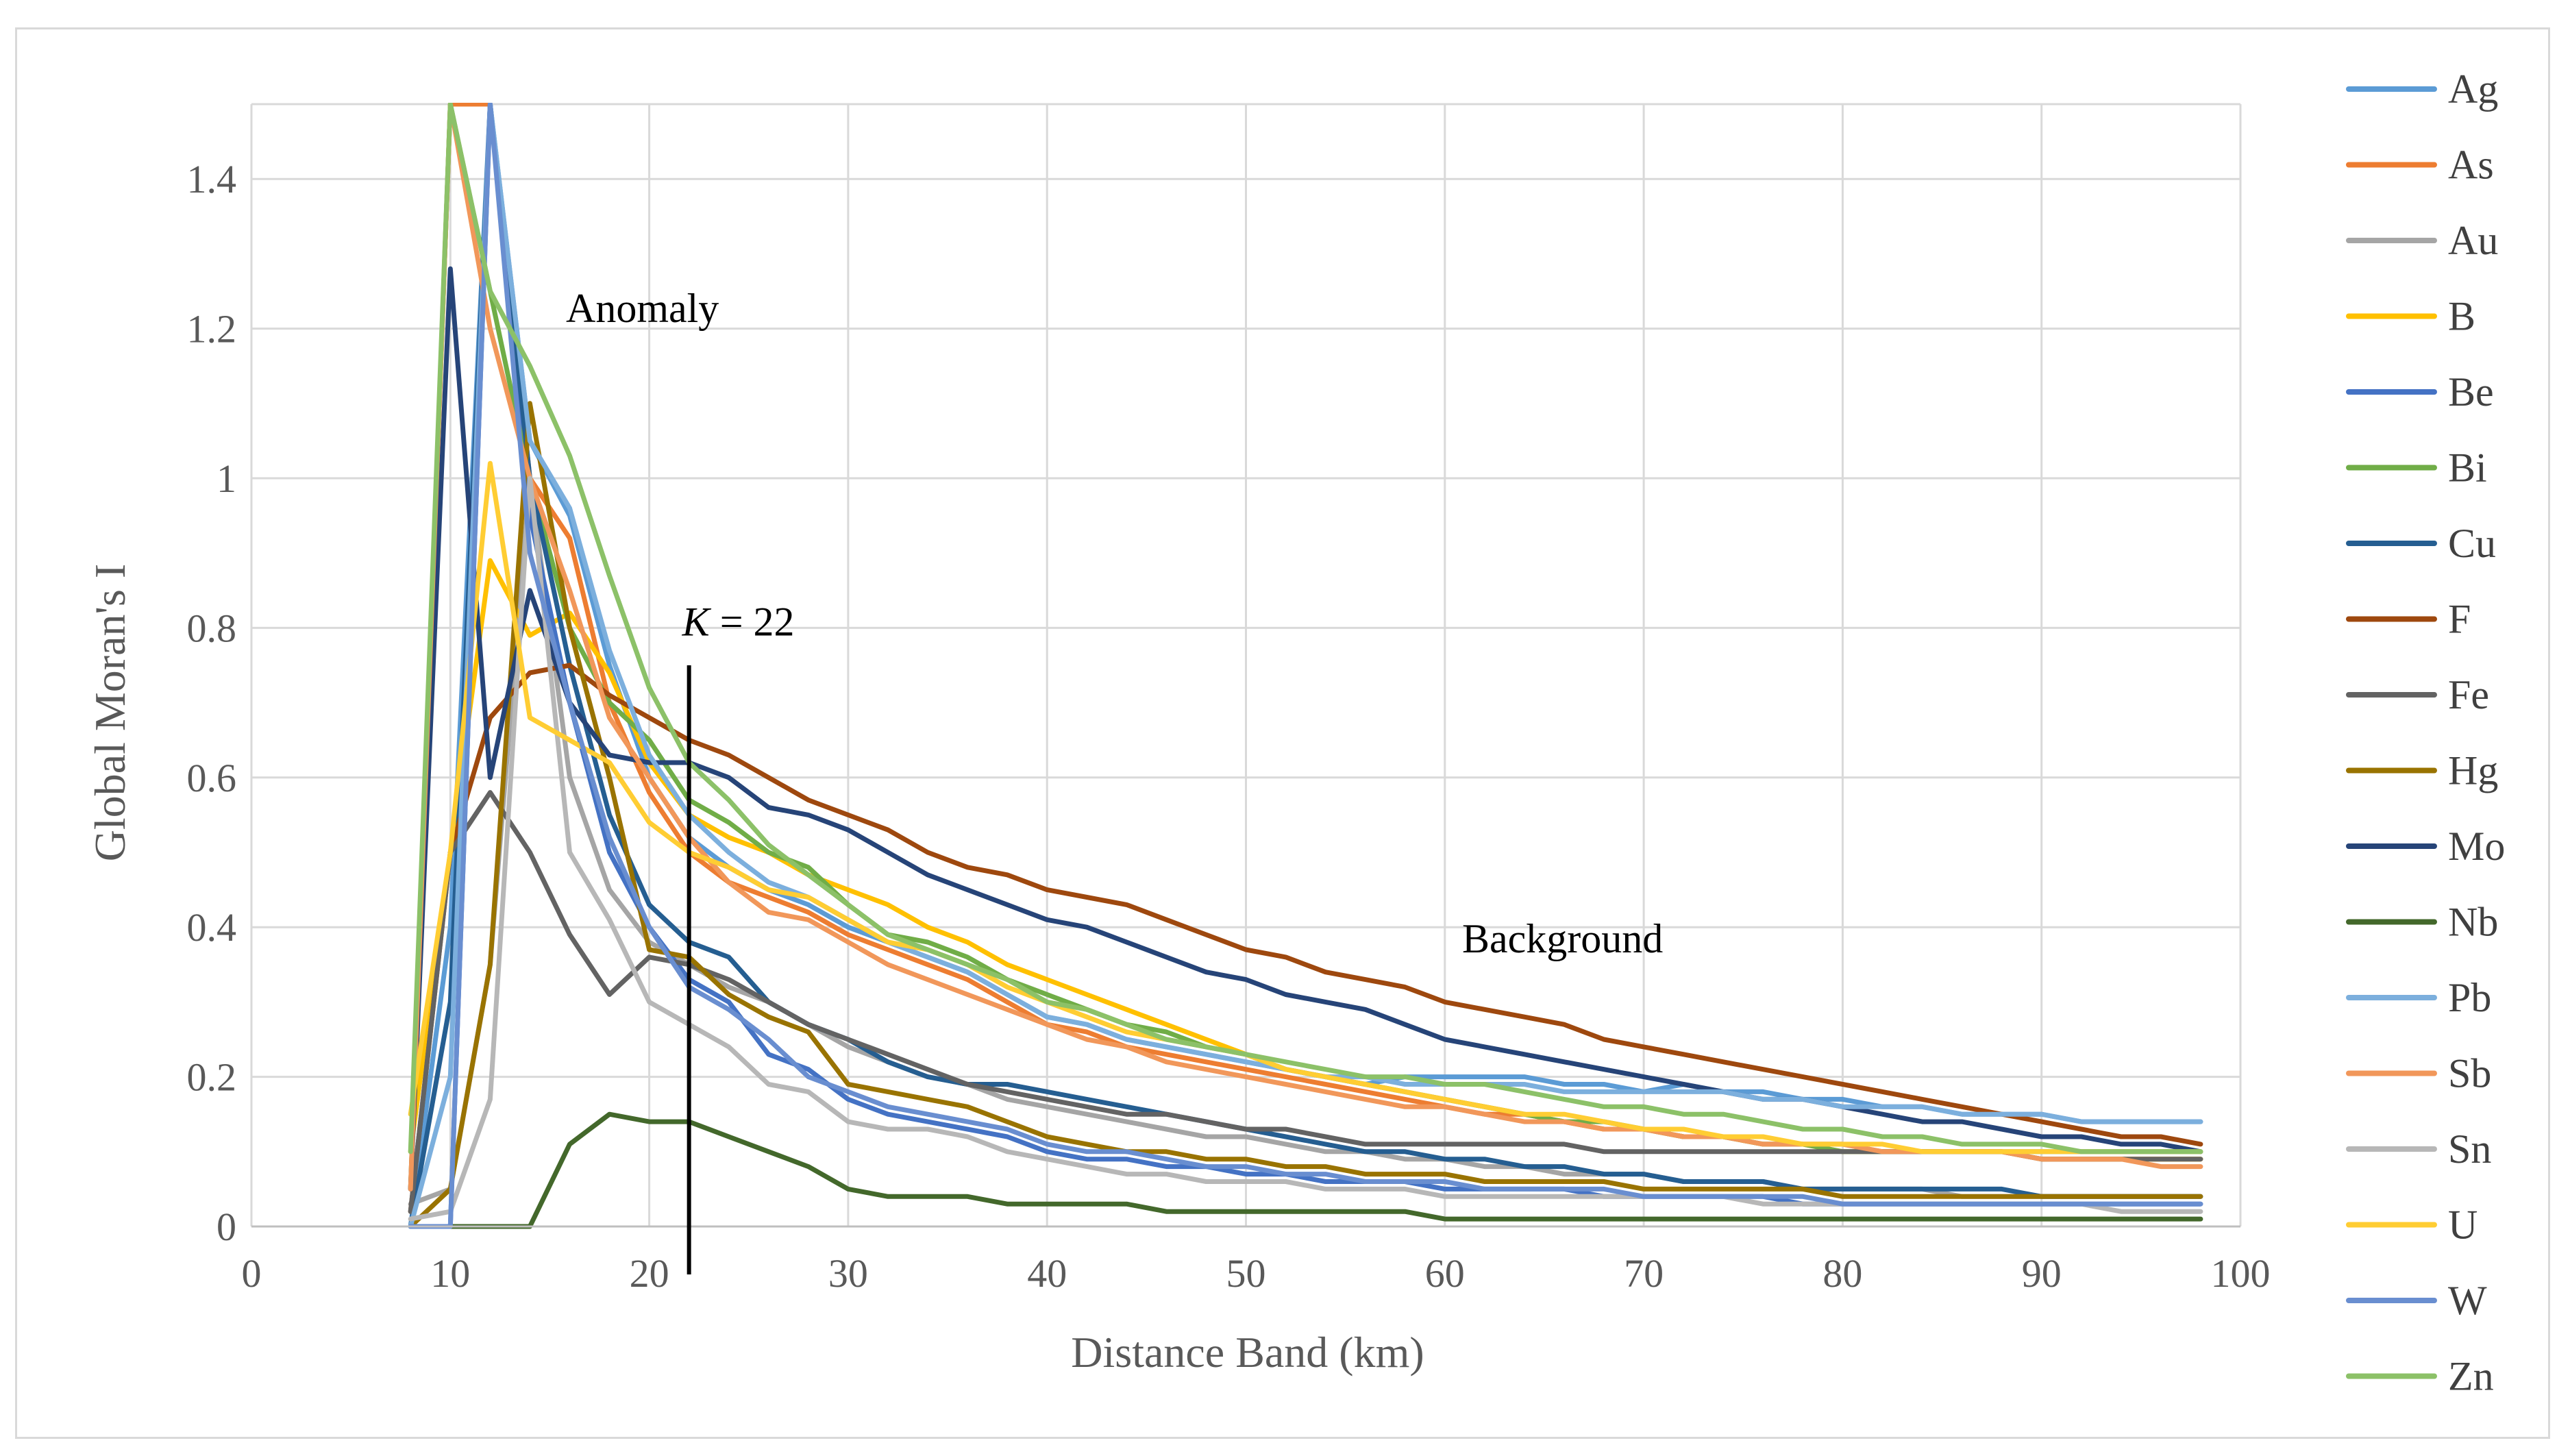  I want to click on legend-label-cu: Cu, so click(2472, 543).